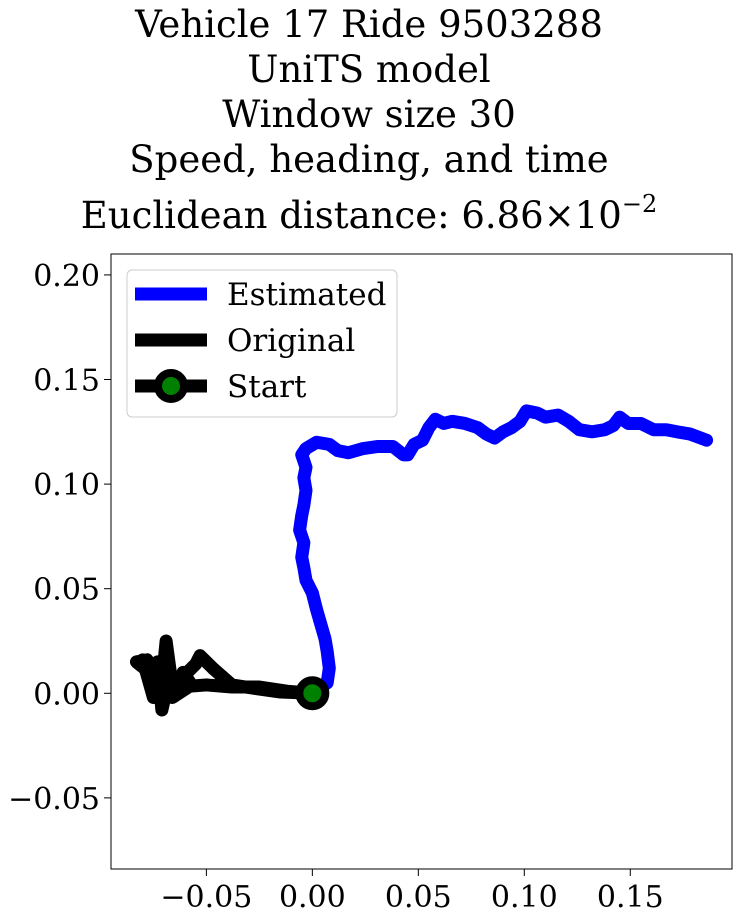 Image resolution: width=738 pixels, height=916 pixels. What do you see at coordinates (418, 897) in the screenshot?
I see `x-tick-label: 0.05` at bounding box center [418, 897].